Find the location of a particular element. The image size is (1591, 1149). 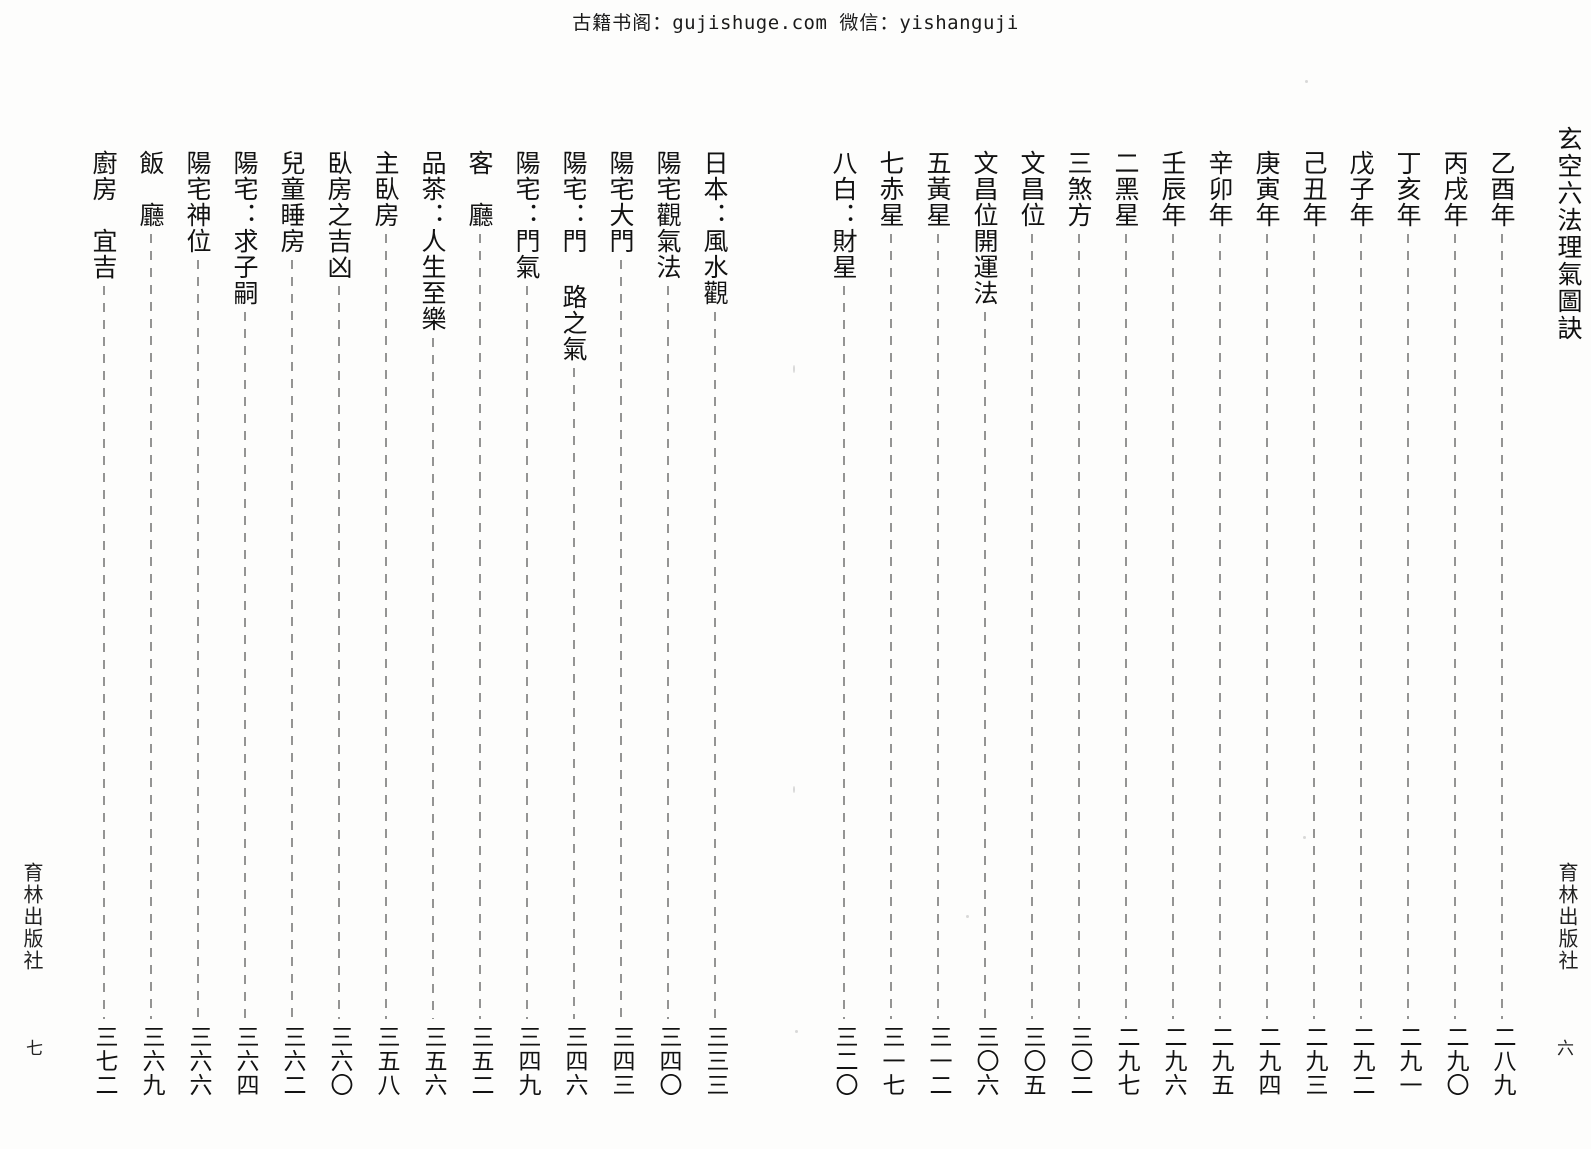

toc-entry-page-number: 三六二 is located at coordinates (292, 1061).